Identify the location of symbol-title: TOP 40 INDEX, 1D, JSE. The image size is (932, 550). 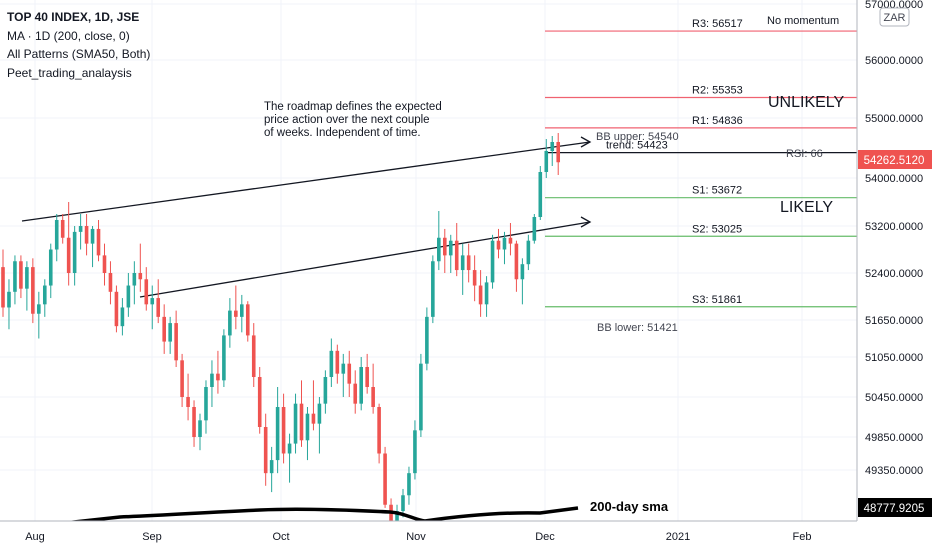
(73, 17).